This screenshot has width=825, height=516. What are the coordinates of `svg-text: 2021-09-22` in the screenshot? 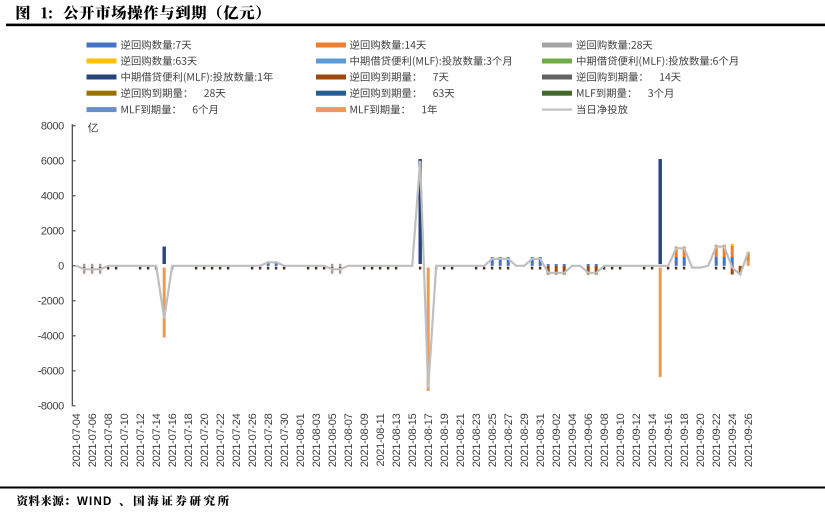 It's located at (717, 440).